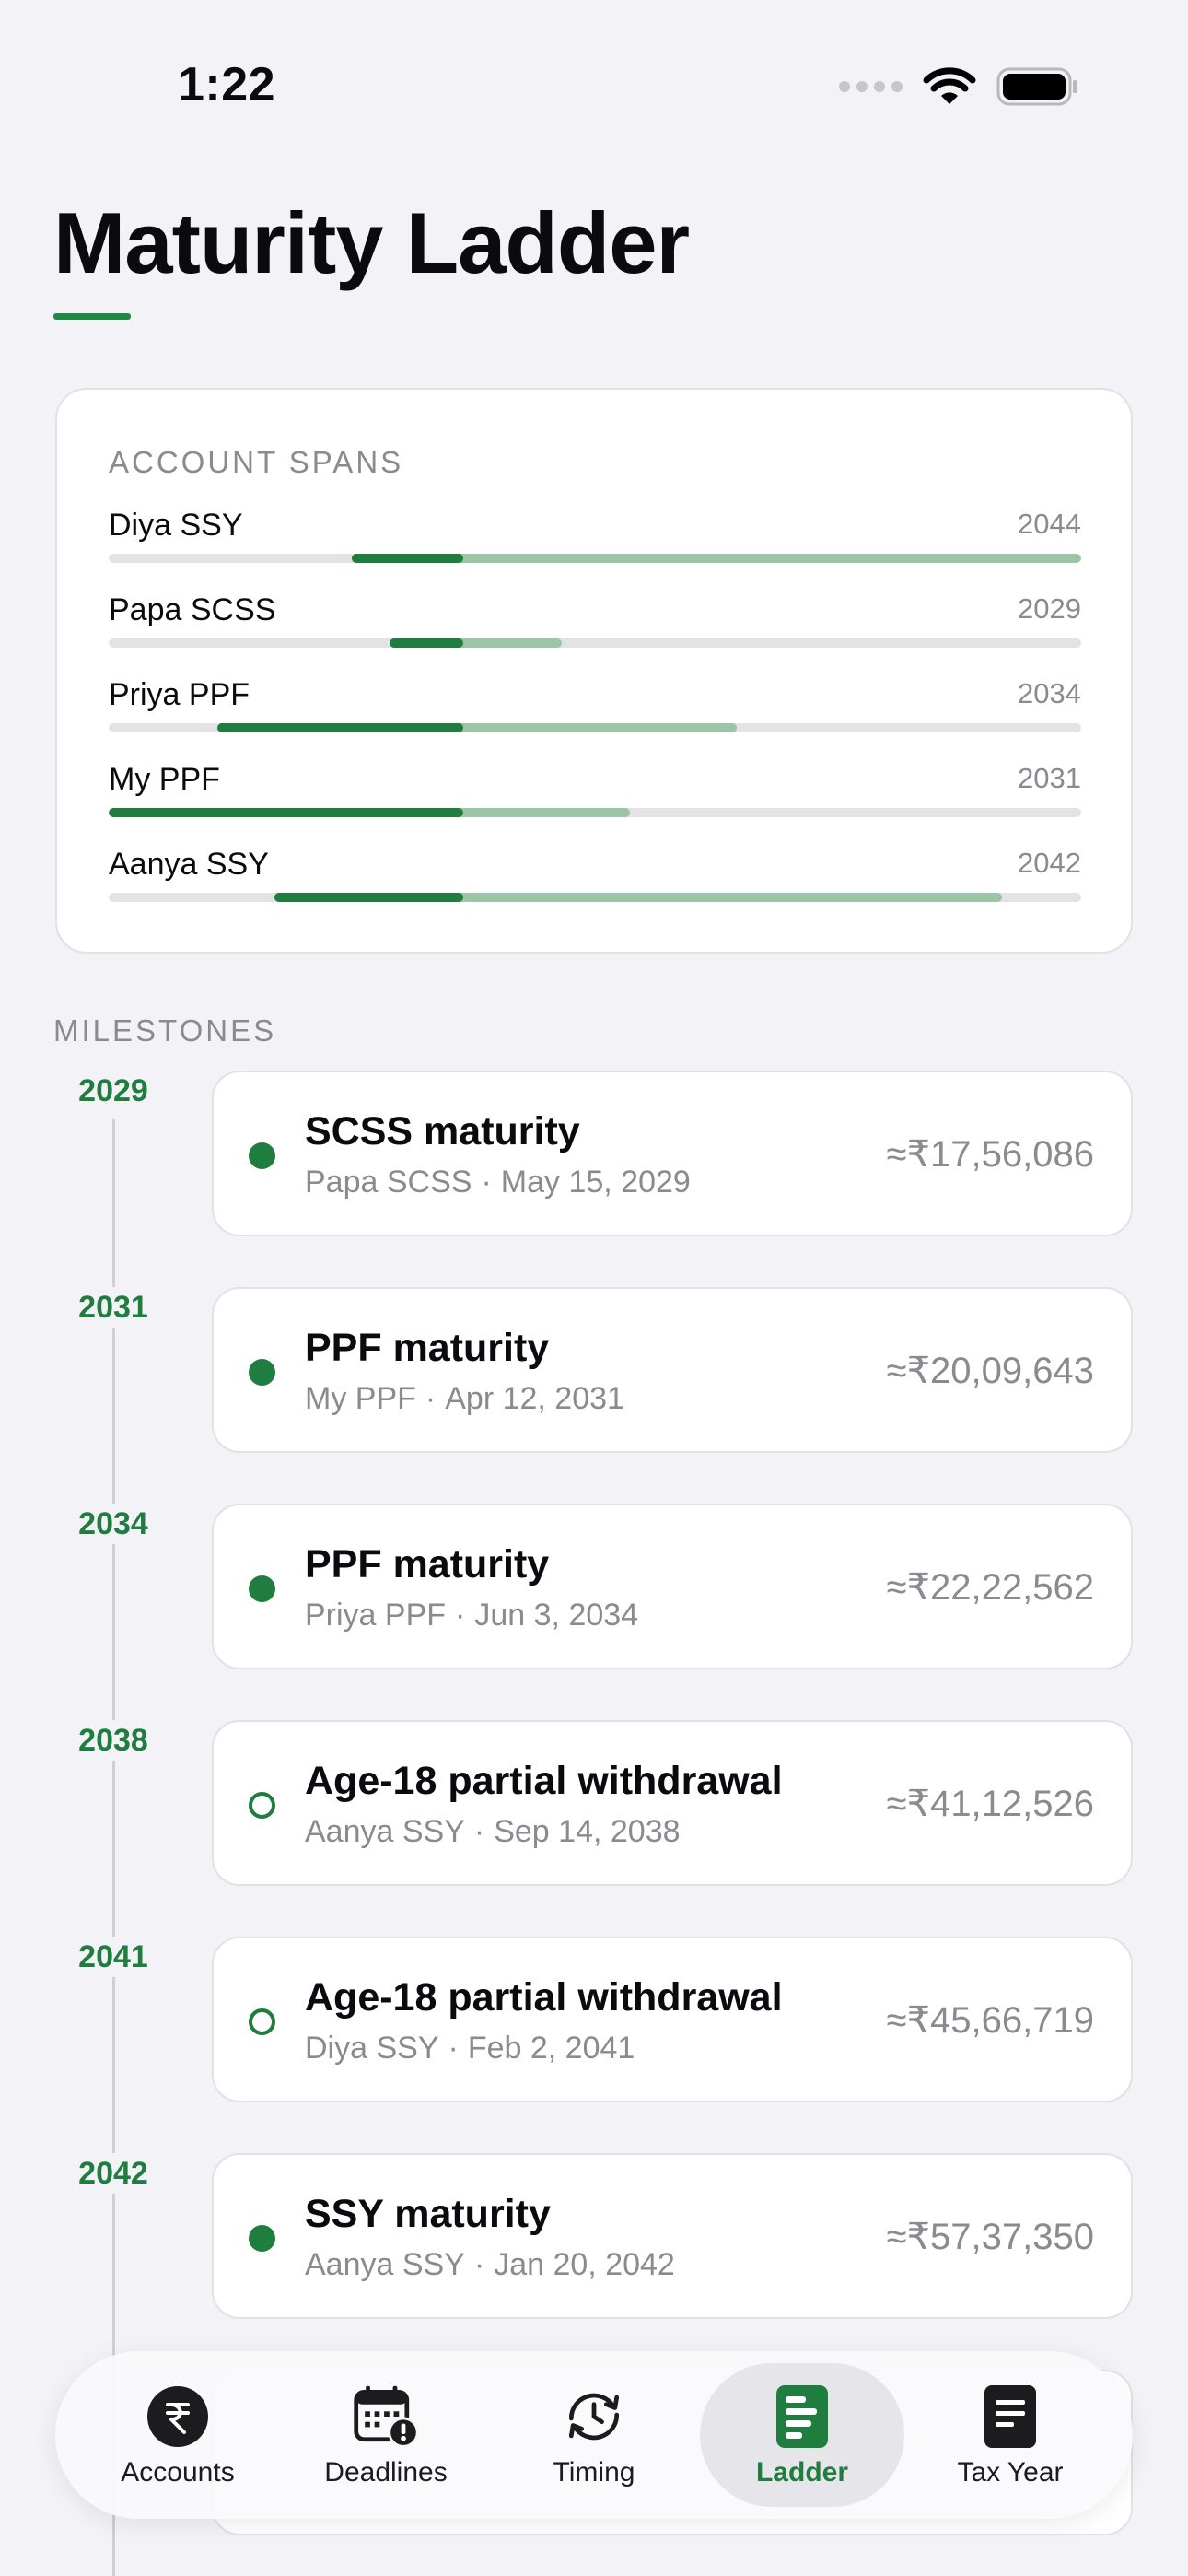 This screenshot has height=2576, width=1188. What do you see at coordinates (556, 1615) in the screenshot?
I see `milestone-date: Jun 3, 2034` at bounding box center [556, 1615].